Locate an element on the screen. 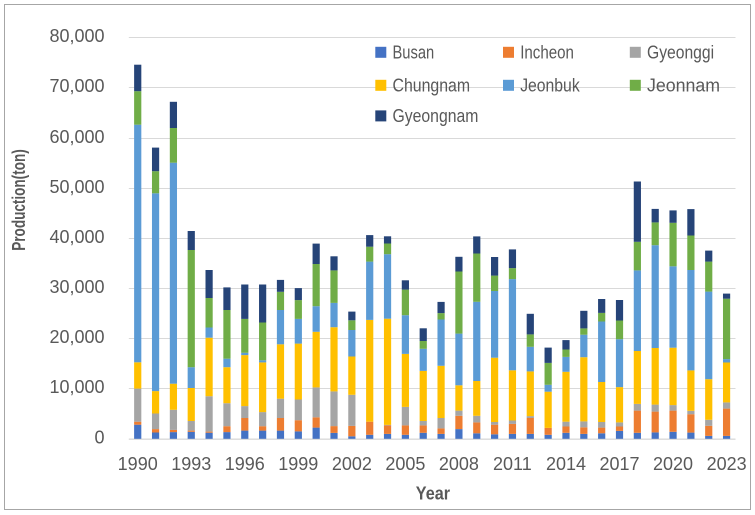 This screenshot has width=755, height=515. svg-text: 2023 is located at coordinates (727, 464).